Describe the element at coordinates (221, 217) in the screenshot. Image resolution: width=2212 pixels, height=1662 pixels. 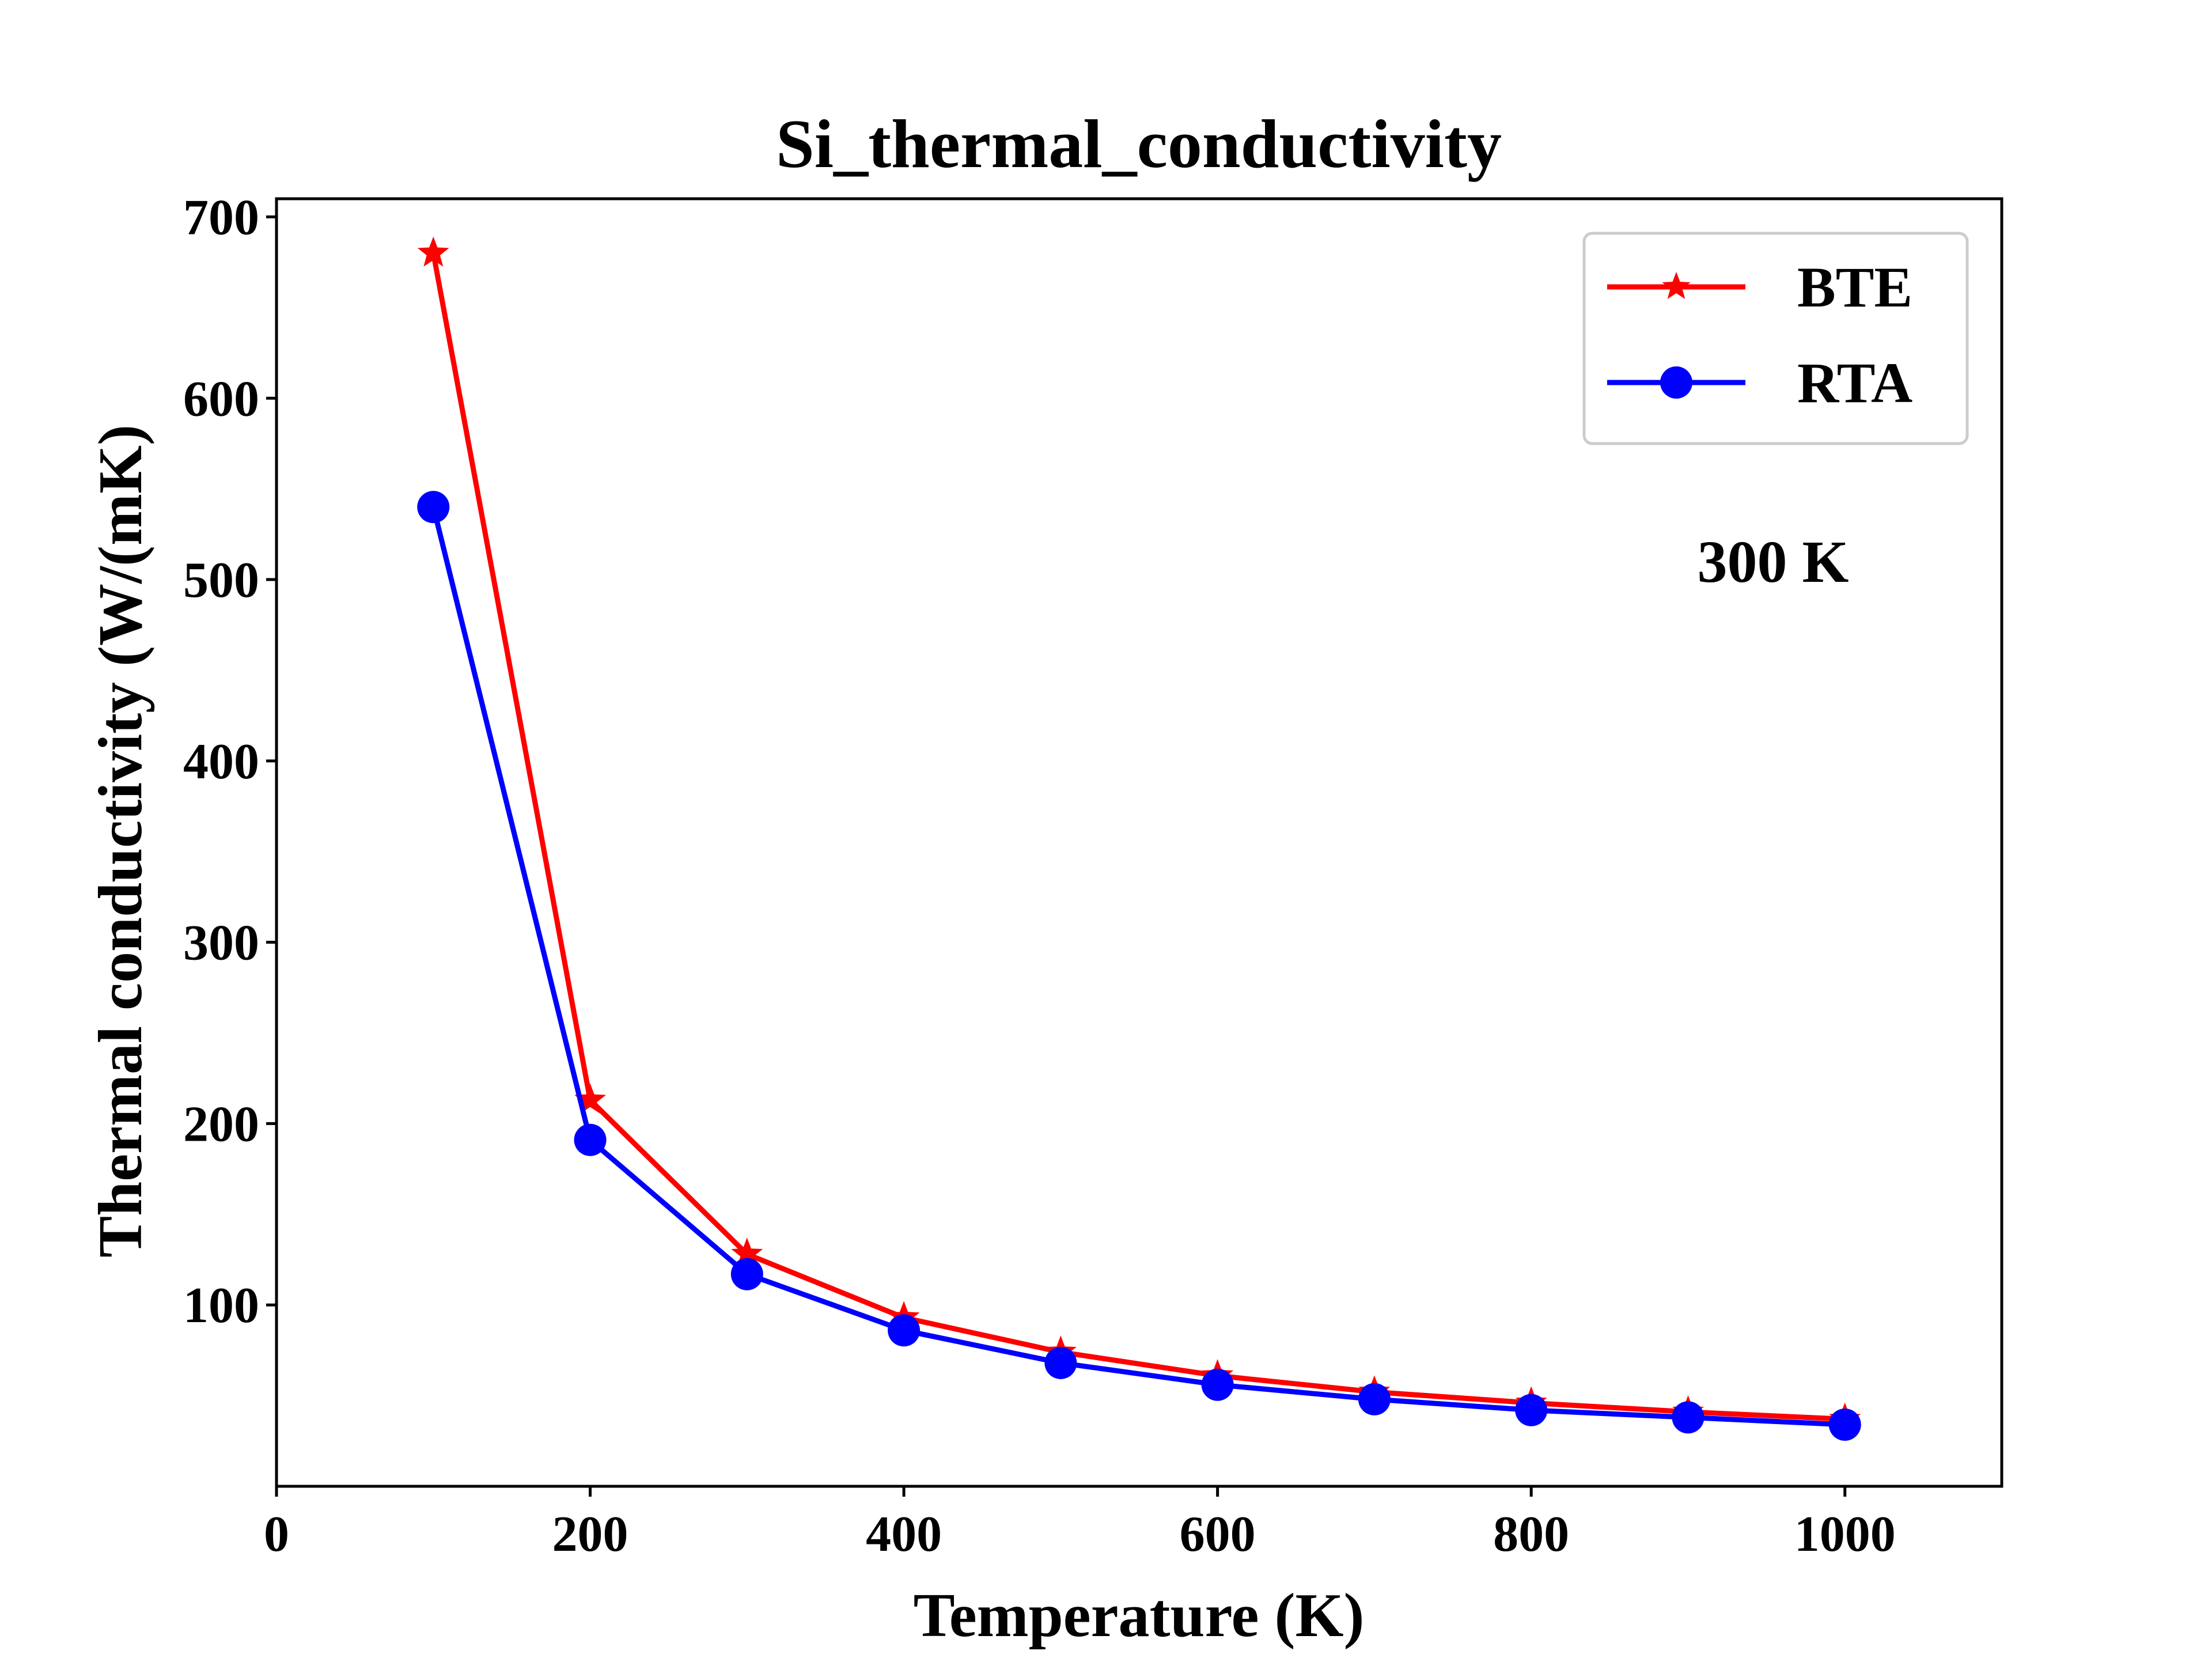
I see `y-tick-label: 700` at that location.